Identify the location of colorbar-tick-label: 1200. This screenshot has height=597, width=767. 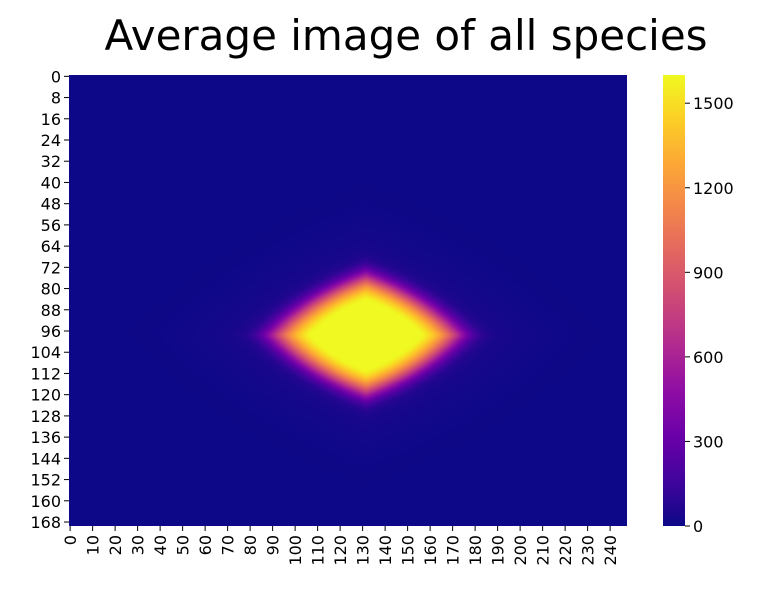
(713, 188).